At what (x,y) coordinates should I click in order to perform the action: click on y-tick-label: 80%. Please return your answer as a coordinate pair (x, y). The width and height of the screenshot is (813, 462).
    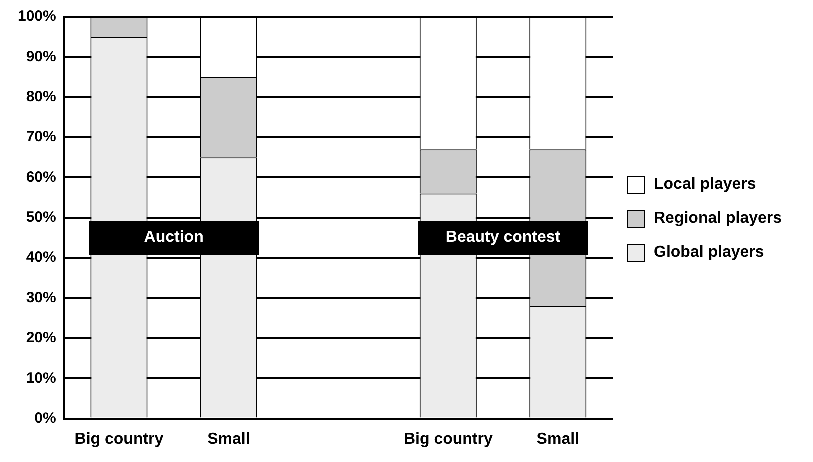
    Looking at the image, I should click on (41, 97).